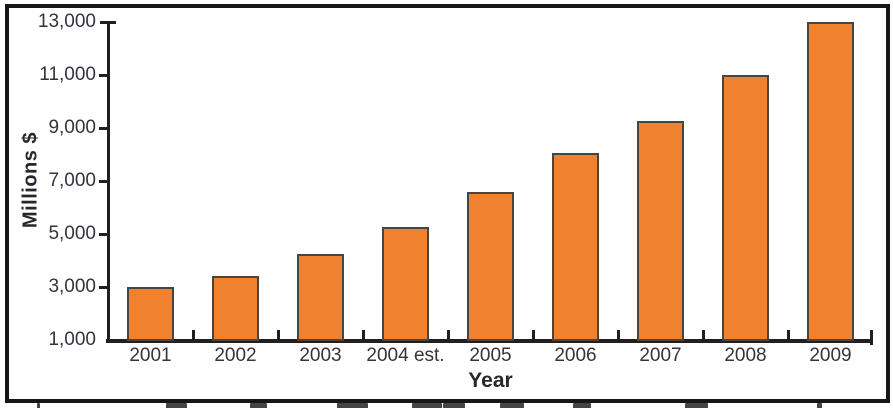  I want to click on bar-2006, so click(575, 247).